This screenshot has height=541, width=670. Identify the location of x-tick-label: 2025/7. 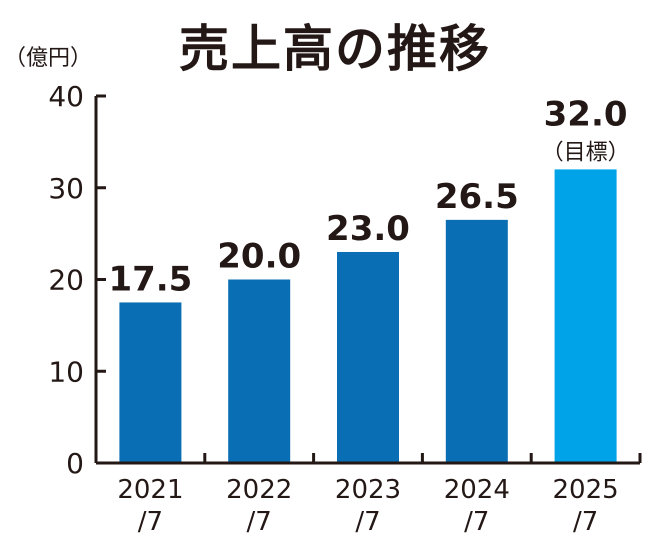
(586, 506).